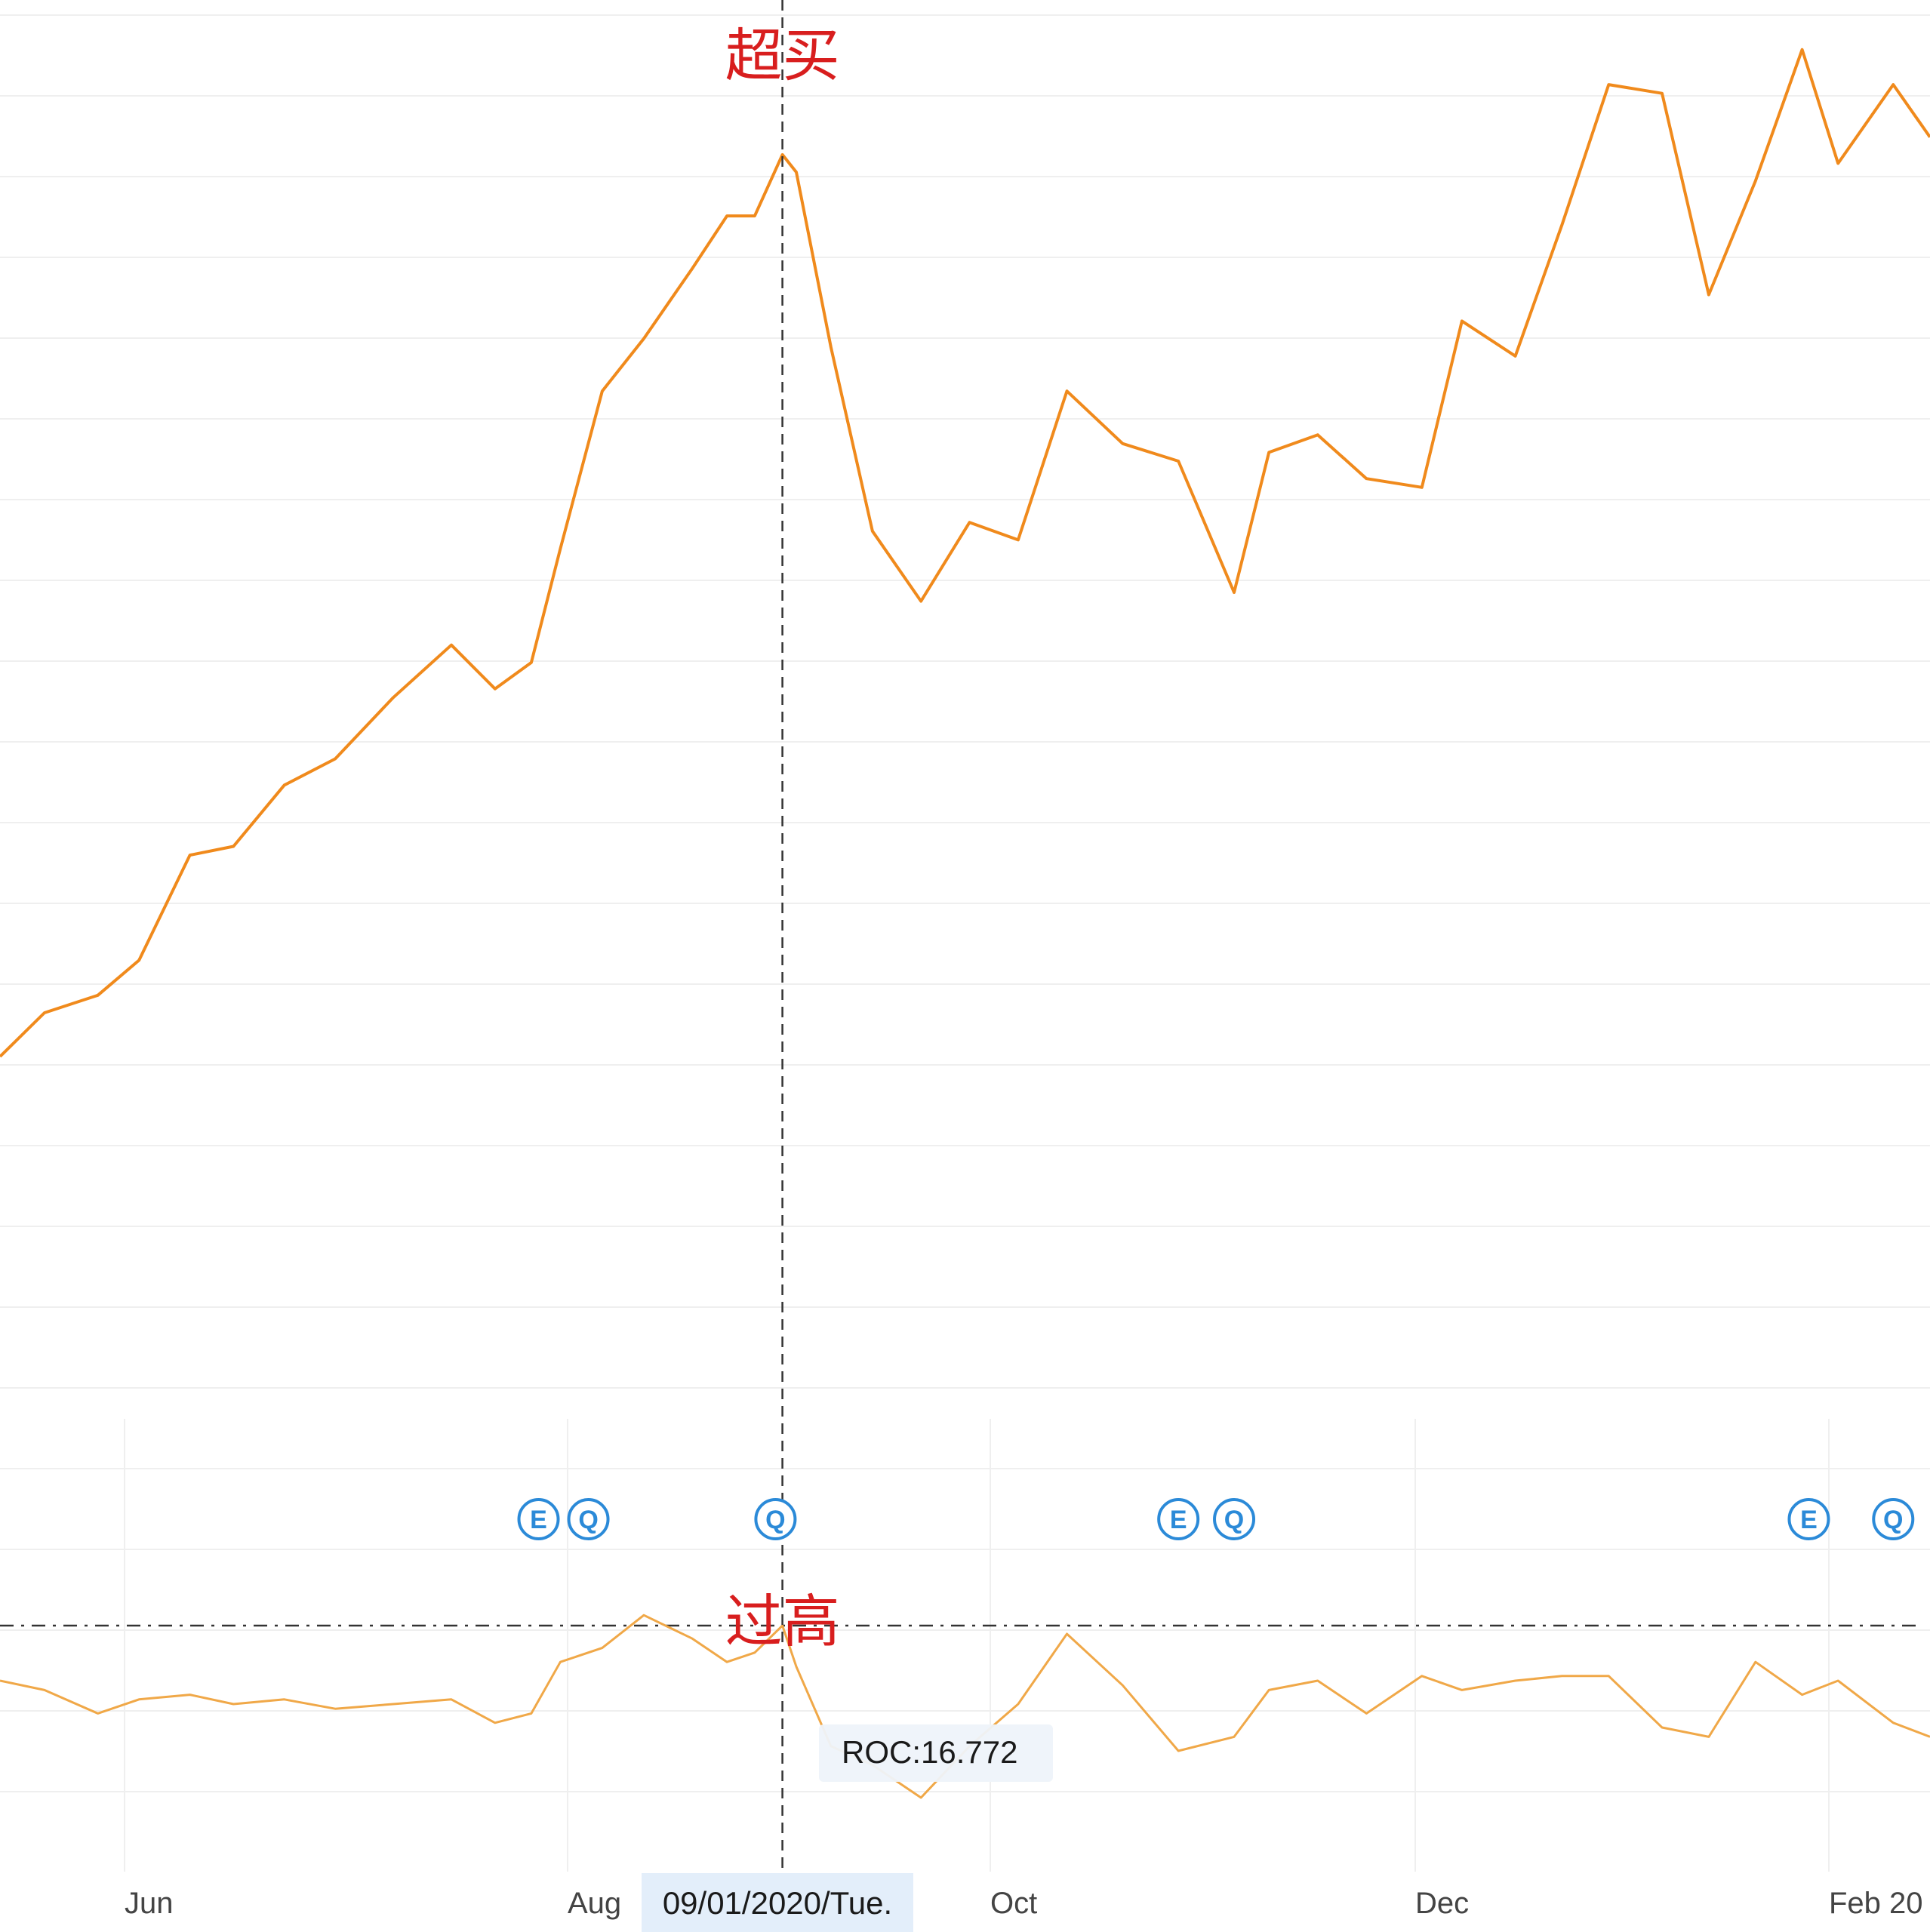 This screenshot has width=1930, height=1932. I want to click on overbought-annotation: 超买, so click(783, 55).